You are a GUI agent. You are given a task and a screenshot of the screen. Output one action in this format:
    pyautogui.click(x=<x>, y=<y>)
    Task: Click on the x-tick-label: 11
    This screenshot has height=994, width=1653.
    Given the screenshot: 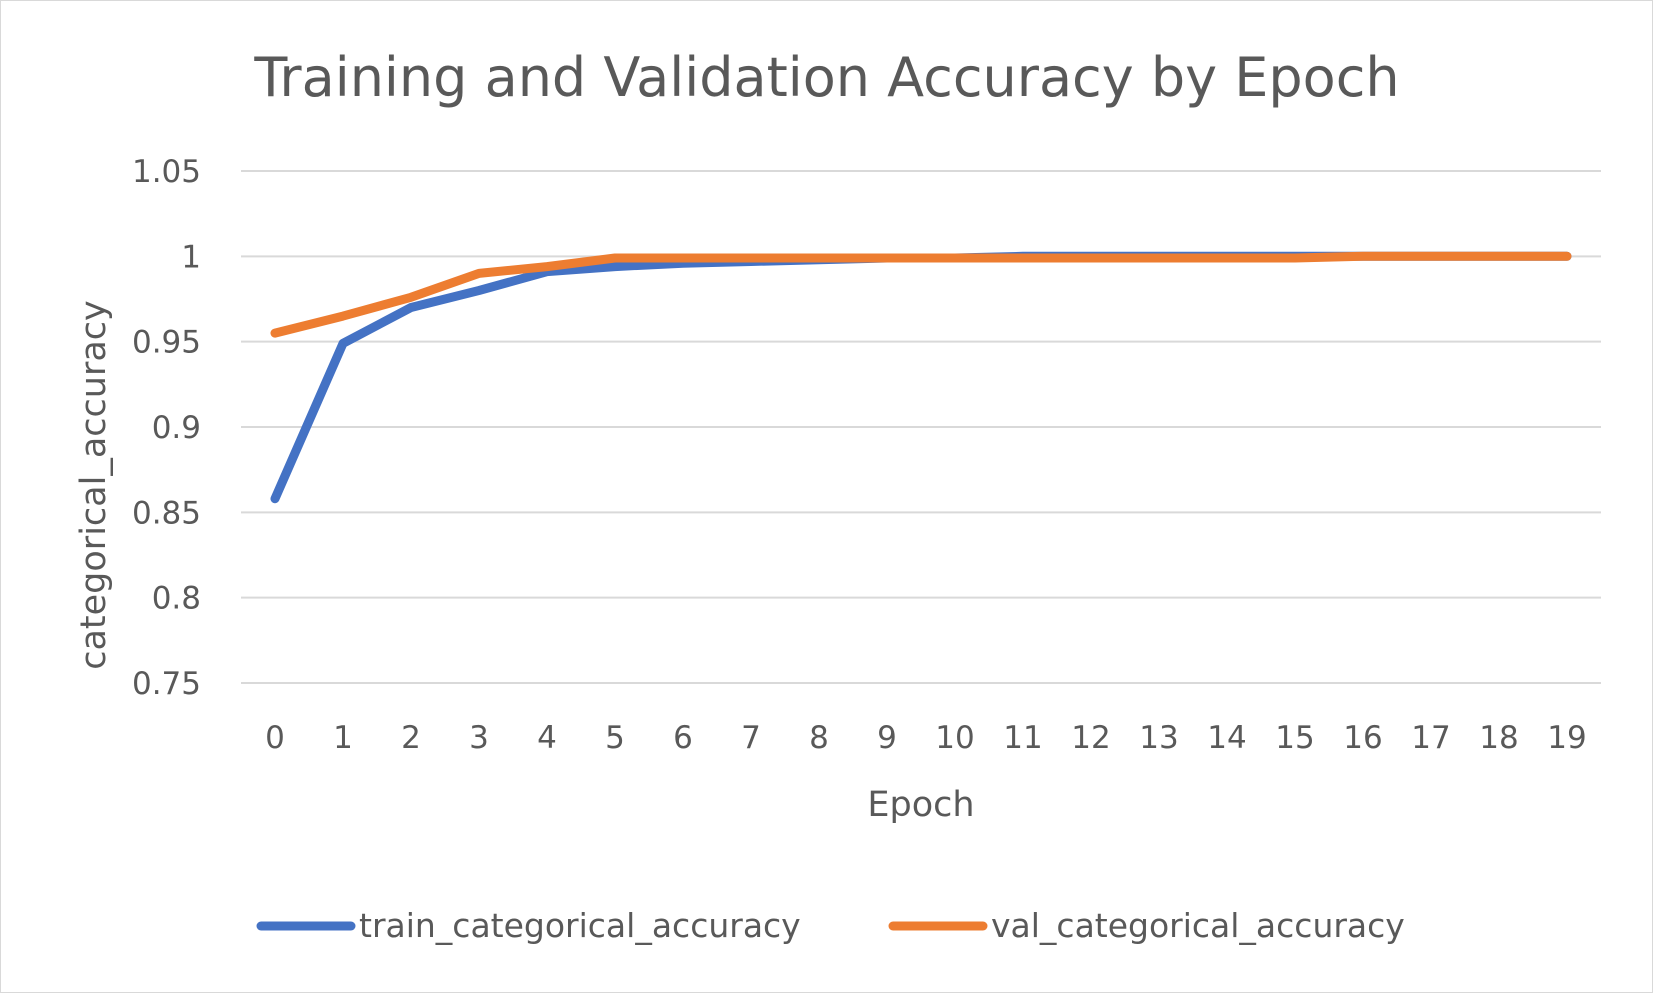 What is the action you would take?
    pyautogui.click(x=1022, y=738)
    